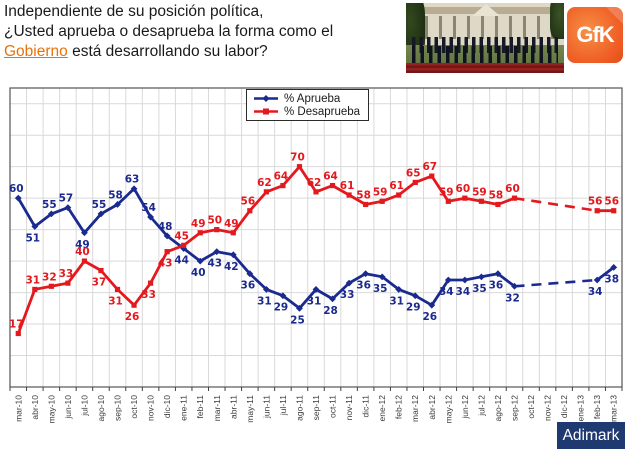 This screenshot has width=630, height=453. Describe the element at coordinates (366, 406) in the screenshot. I see `svg-text: dic-11` at that location.